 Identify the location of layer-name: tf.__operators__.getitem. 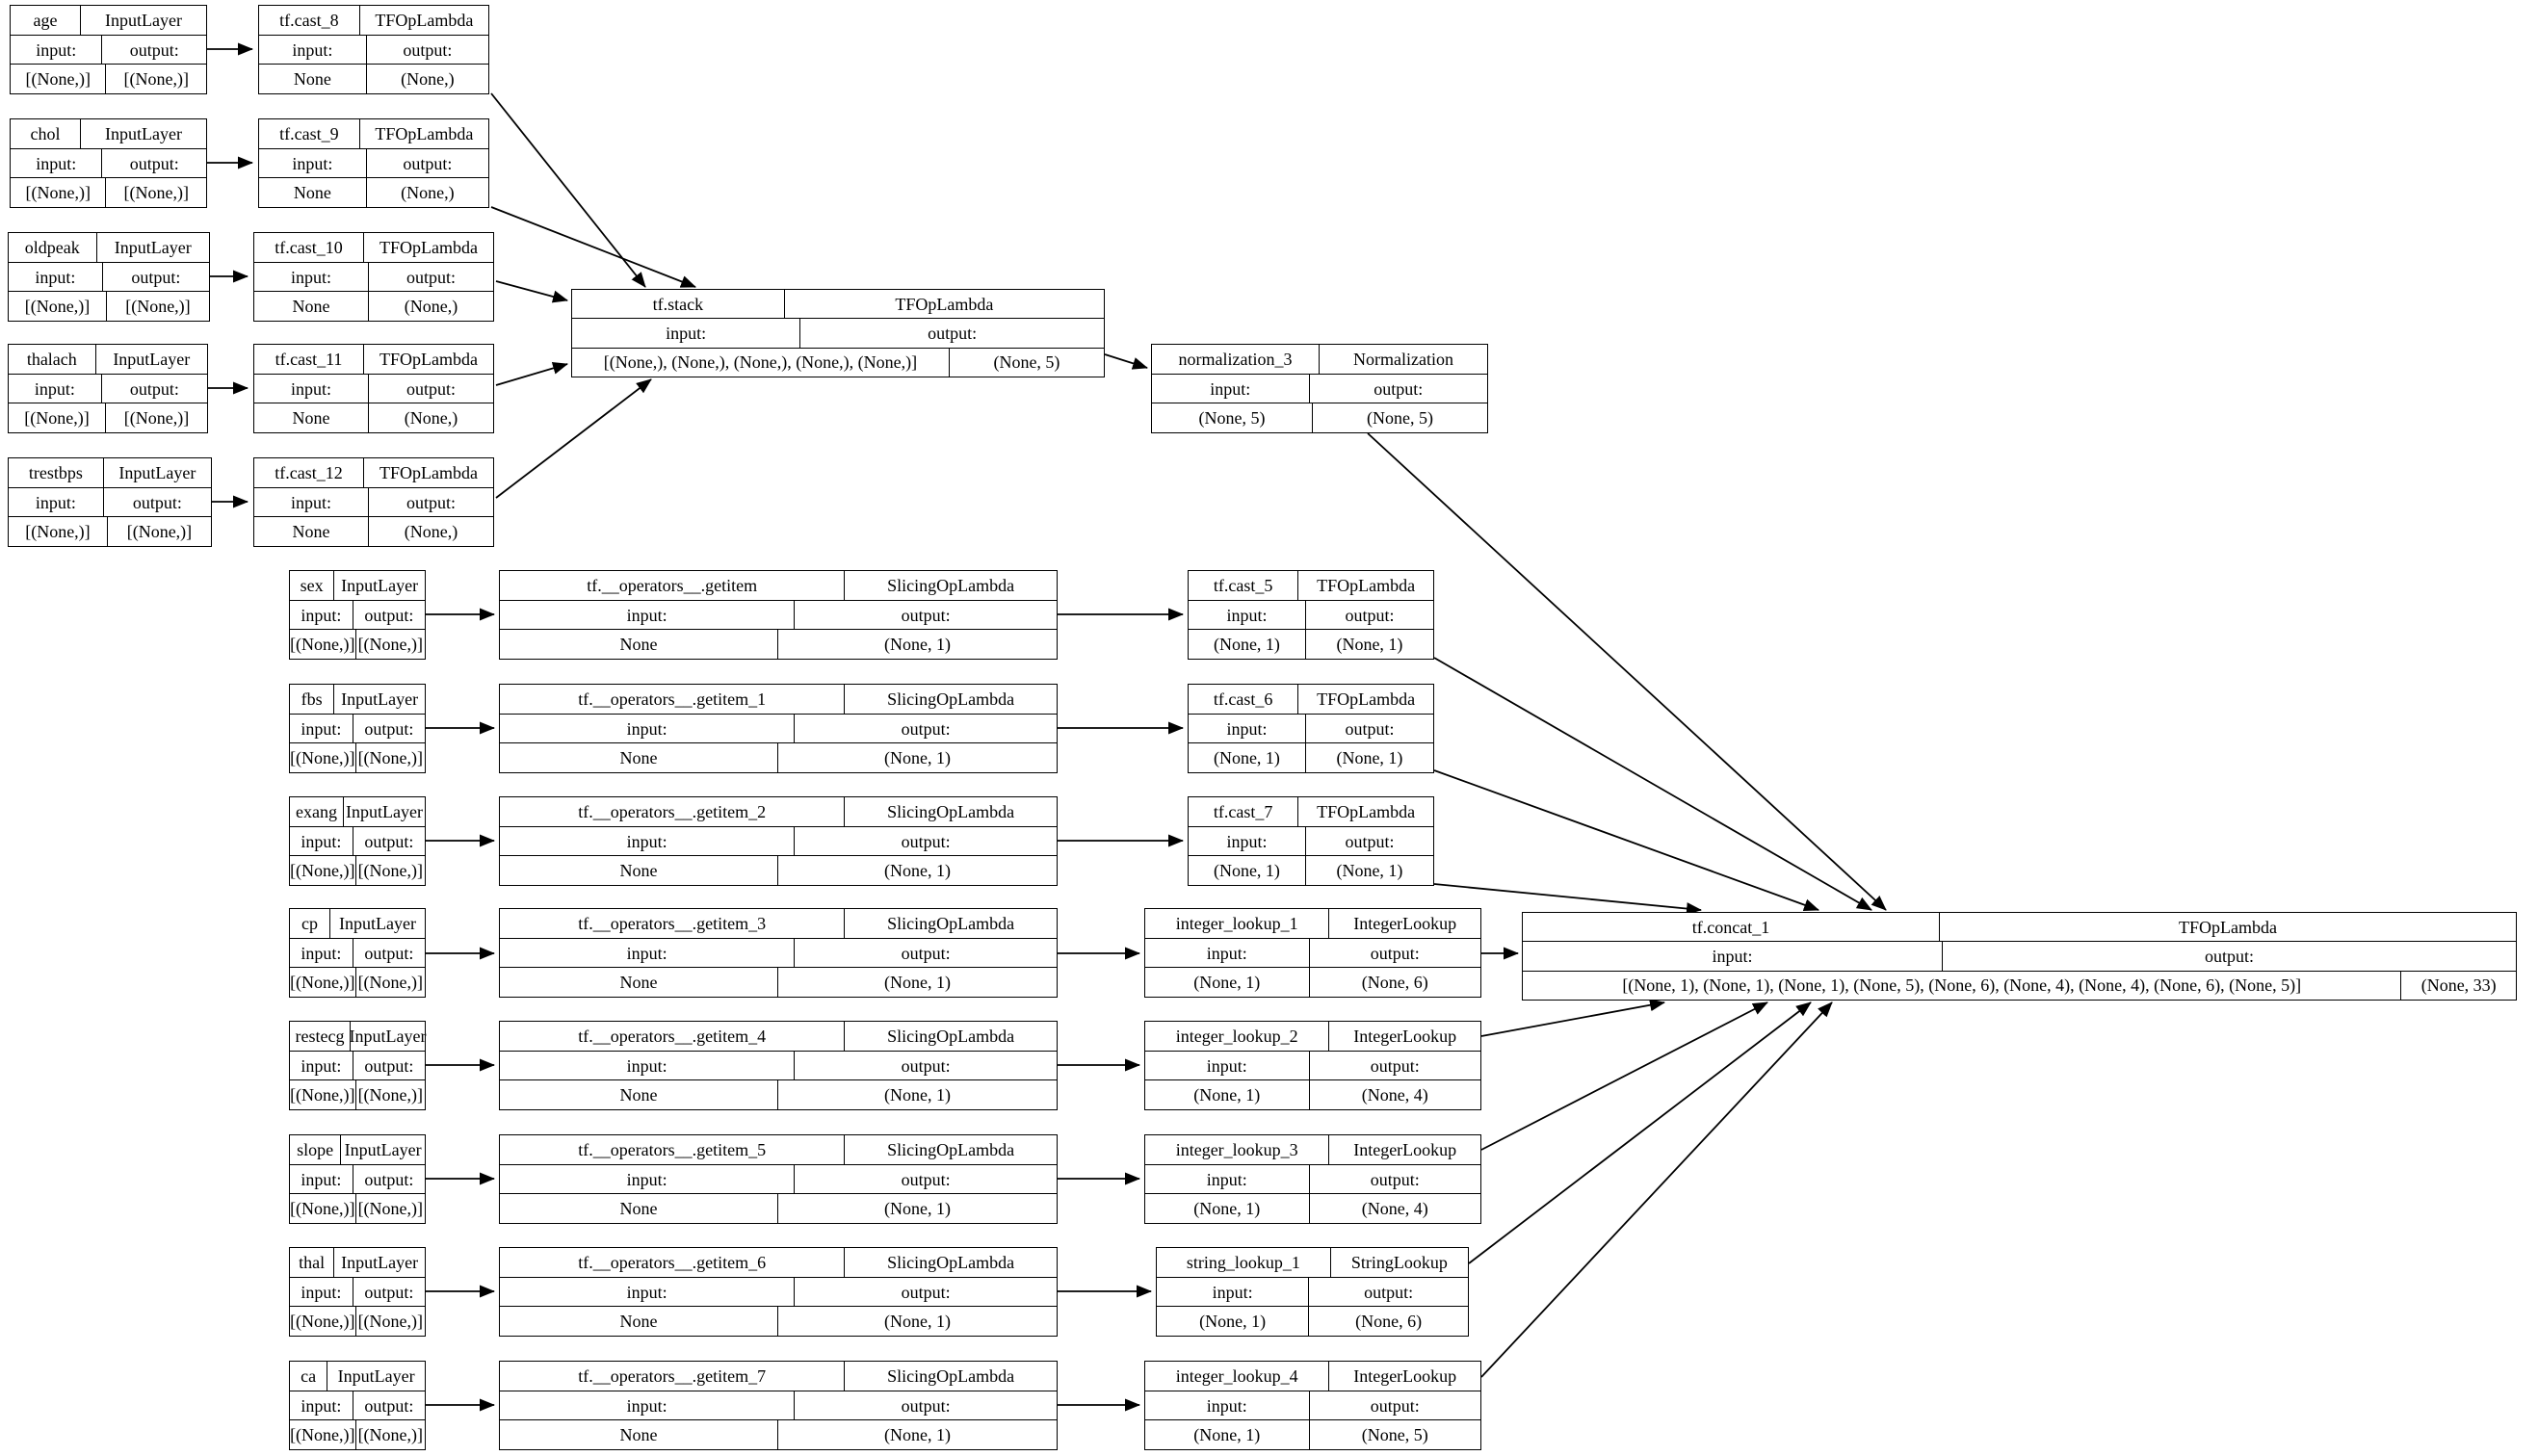
(673, 585).